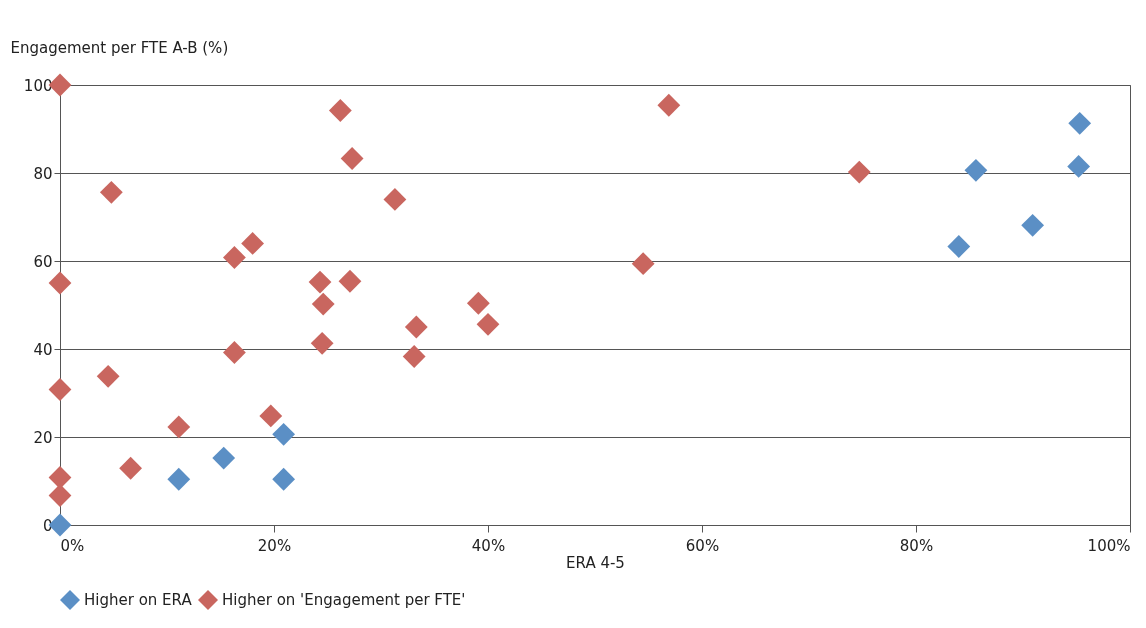 This screenshot has width=1146, height=628. Describe the element at coordinates (1109, 545) in the screenshot. I see `x-tick-label: 100%` at that location.